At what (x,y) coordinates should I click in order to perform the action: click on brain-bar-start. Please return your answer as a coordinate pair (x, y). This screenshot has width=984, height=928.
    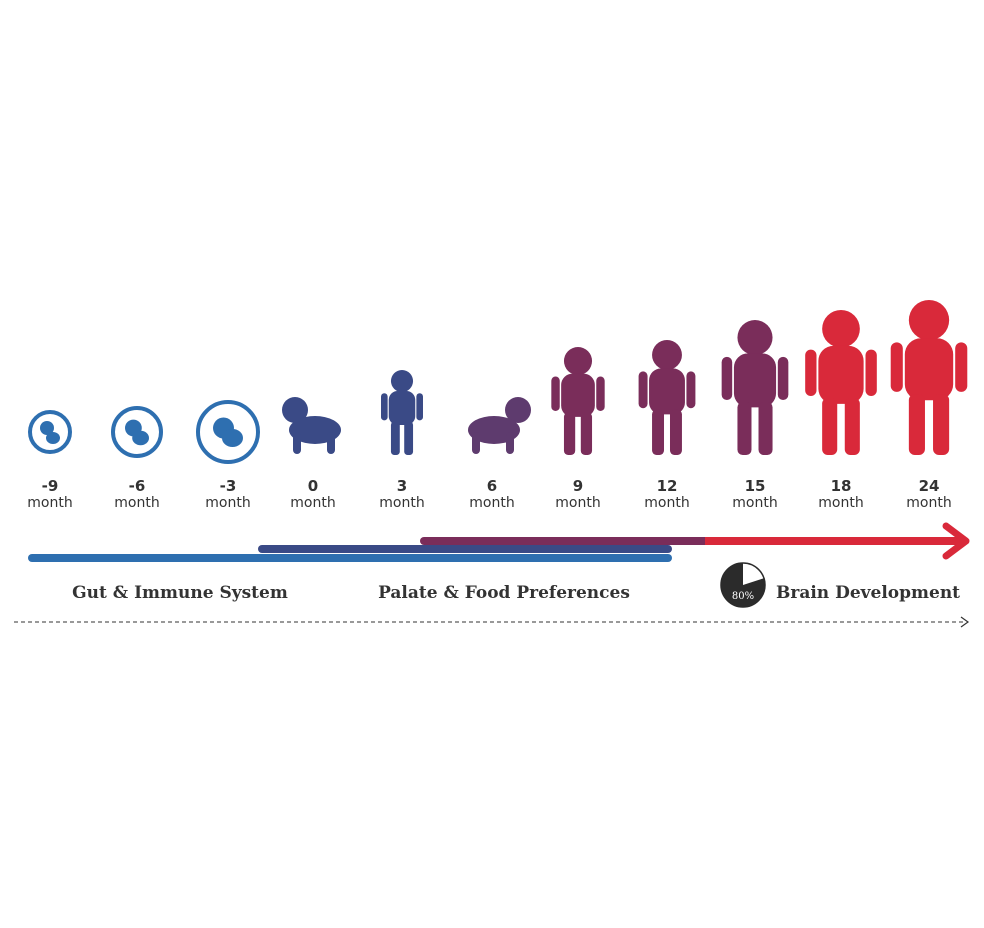
    Looking at the image, I should click on (565, 541).